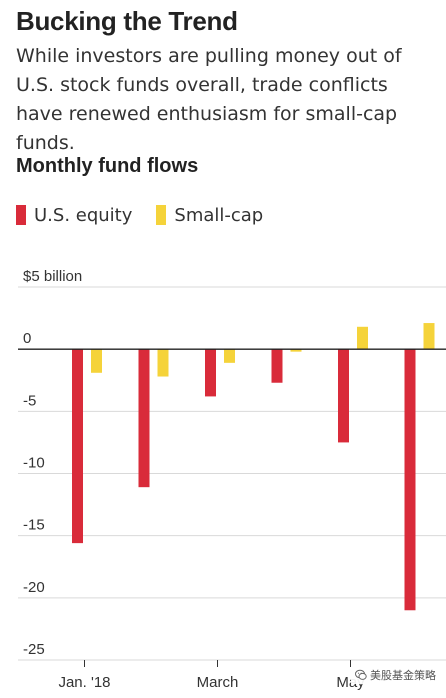 This screenshot has width=446, height=698. I want to click on legend-item-small-cap: Small-cap, so click(209, 215).